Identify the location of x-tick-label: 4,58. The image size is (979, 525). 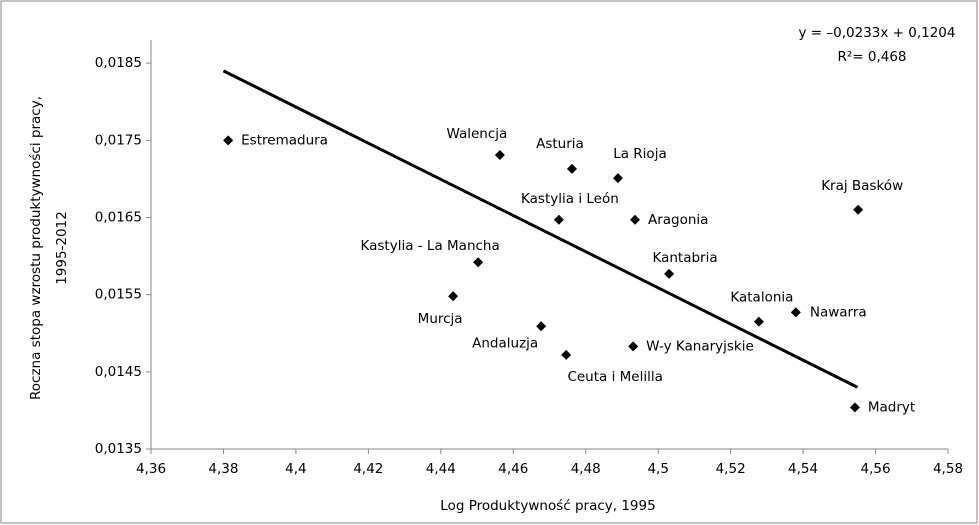
(948, 469).